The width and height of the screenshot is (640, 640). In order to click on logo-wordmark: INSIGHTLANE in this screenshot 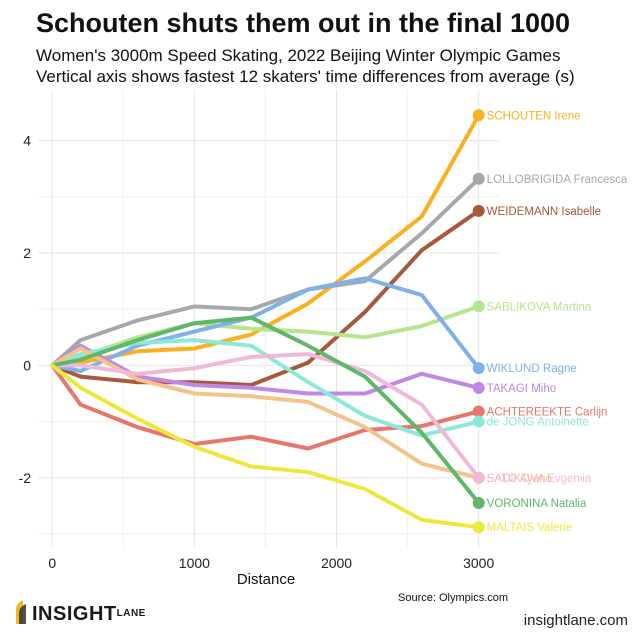, I will do `click(89, 614)`.